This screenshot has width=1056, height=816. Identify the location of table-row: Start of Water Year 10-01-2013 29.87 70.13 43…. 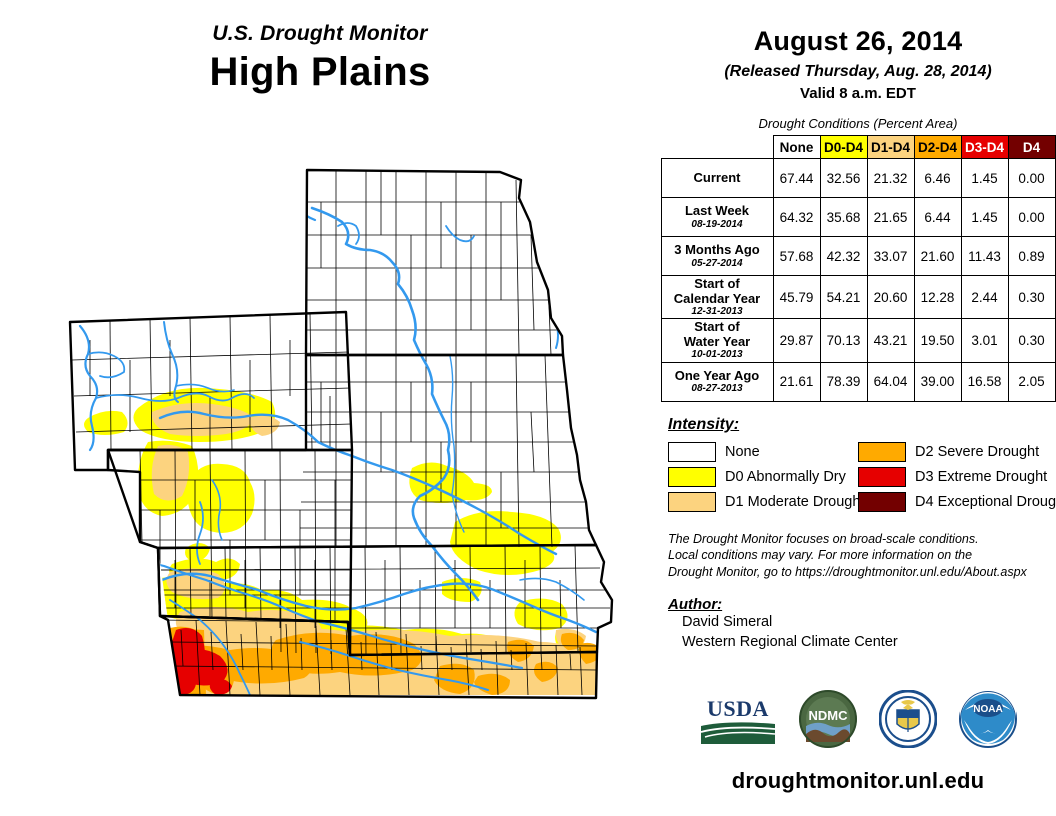
(858, 340).